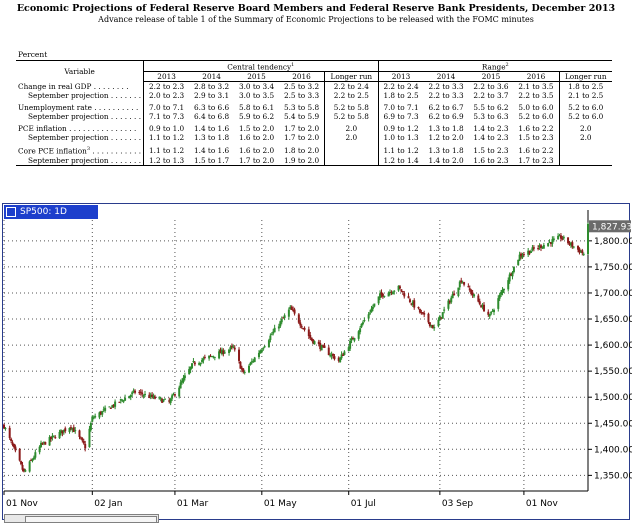 The height and width of the screenshot is (525, 632). What do you see at coordinates (613, 372) in the screenshot?
I see `y-tick-label: 1,550.00` at bounding box center [613, 372].